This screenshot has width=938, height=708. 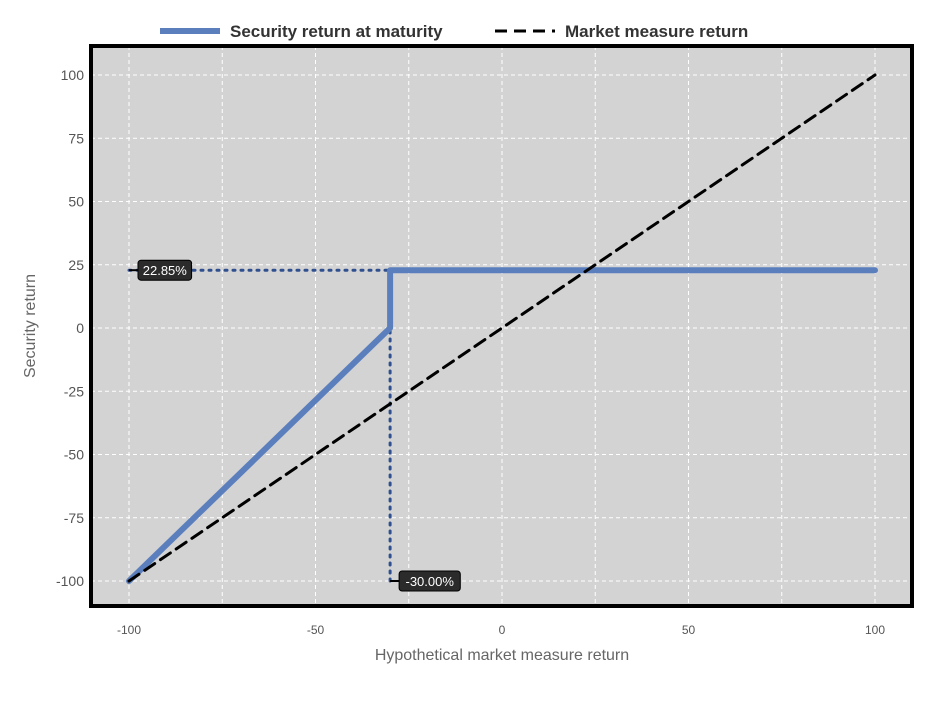 What do you see at coordinates (336, 31) in the screenshot?
I see `legend-label: Security return at maturity` at bounding box center [336, 31].